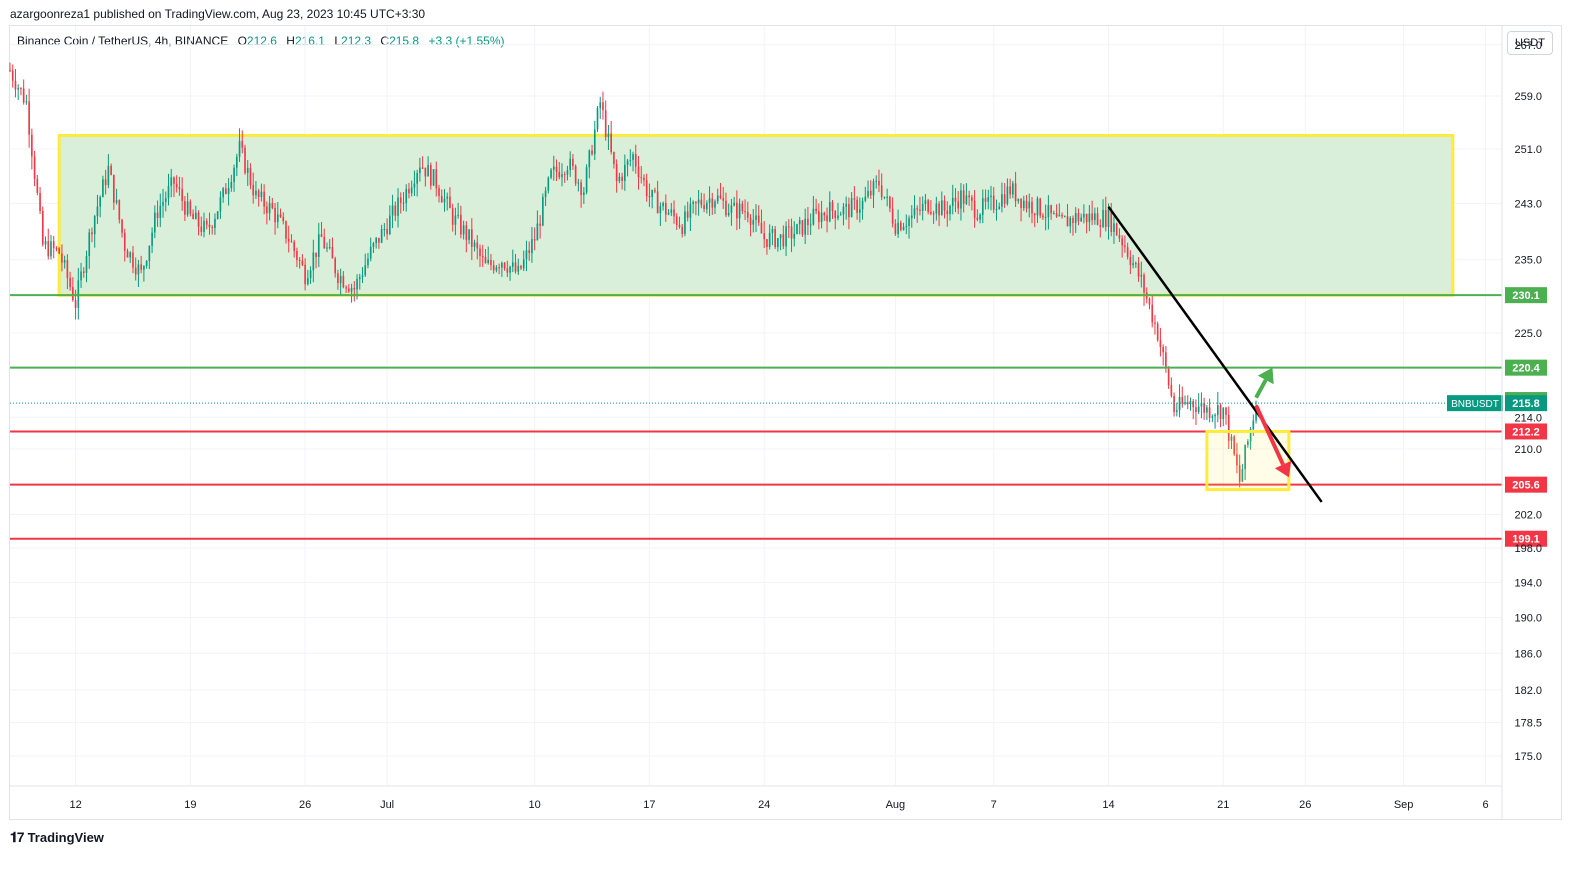 The width and height of the screenshot is (1595, 869). What do you see at coordinates (1526, 431) in the screenshot?
I see `level-badge` at bounding box center [1526, 431].